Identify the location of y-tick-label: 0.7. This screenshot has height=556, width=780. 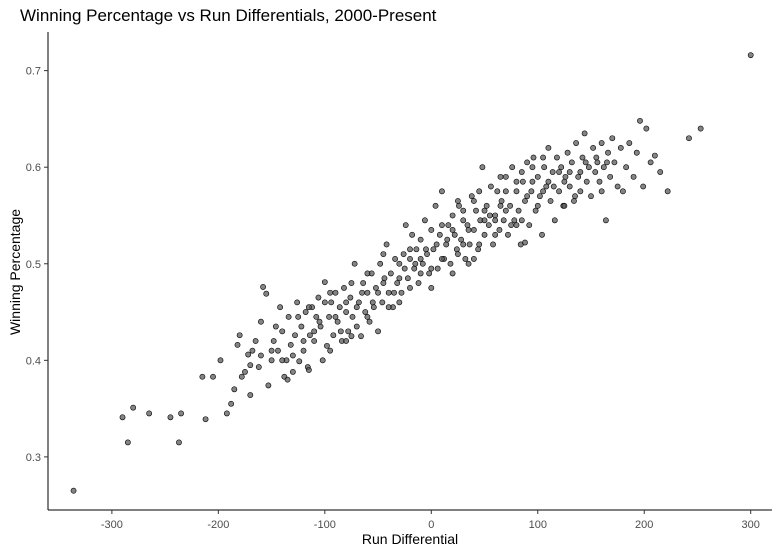
(33, 72).